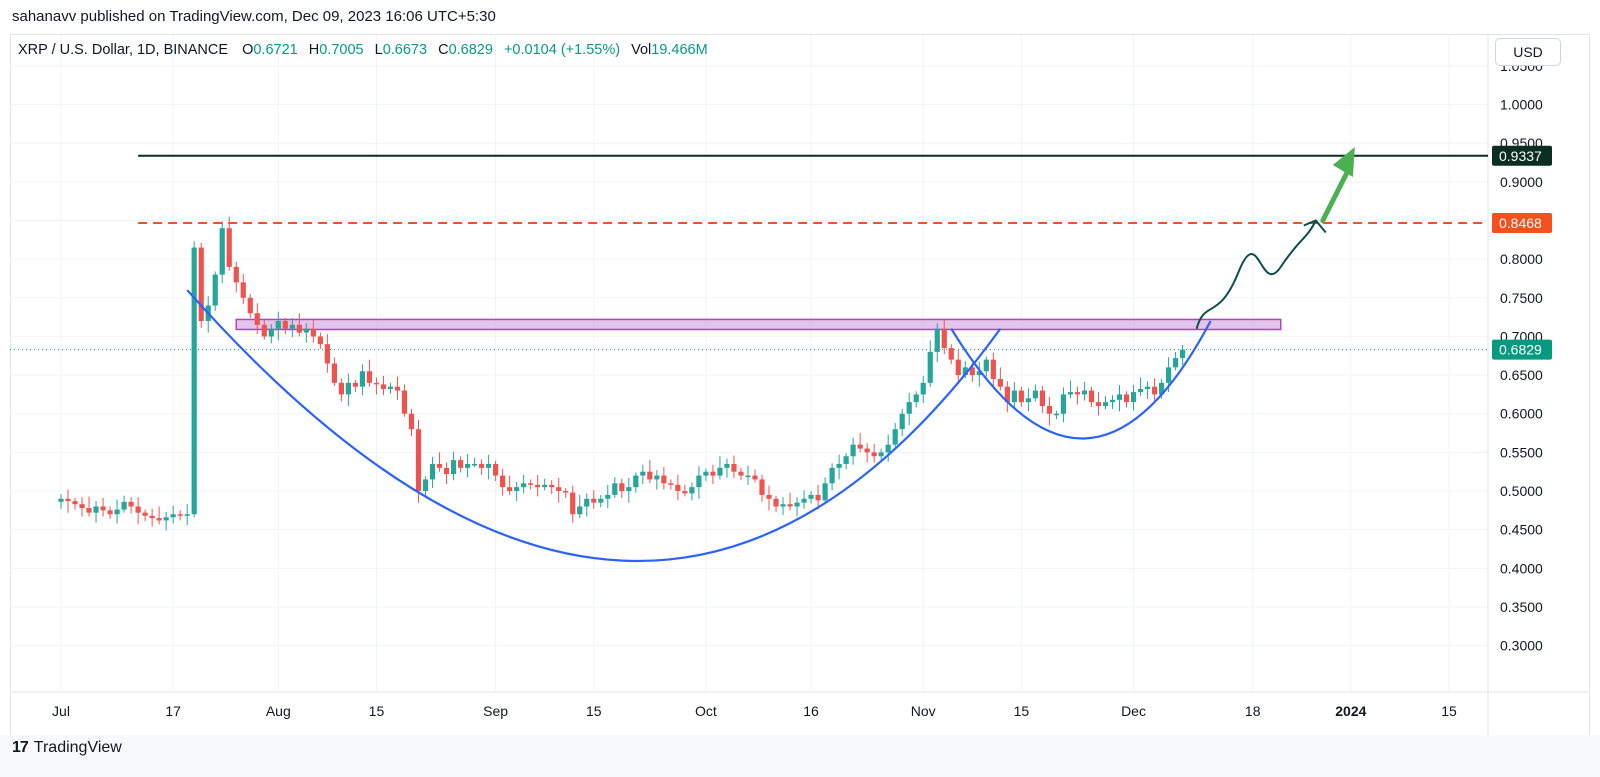  What do you see at coordinates (1521, 530) in the screenshot?
I see `y-tick-label: 0.4500` at bounding box center [1521, 530].